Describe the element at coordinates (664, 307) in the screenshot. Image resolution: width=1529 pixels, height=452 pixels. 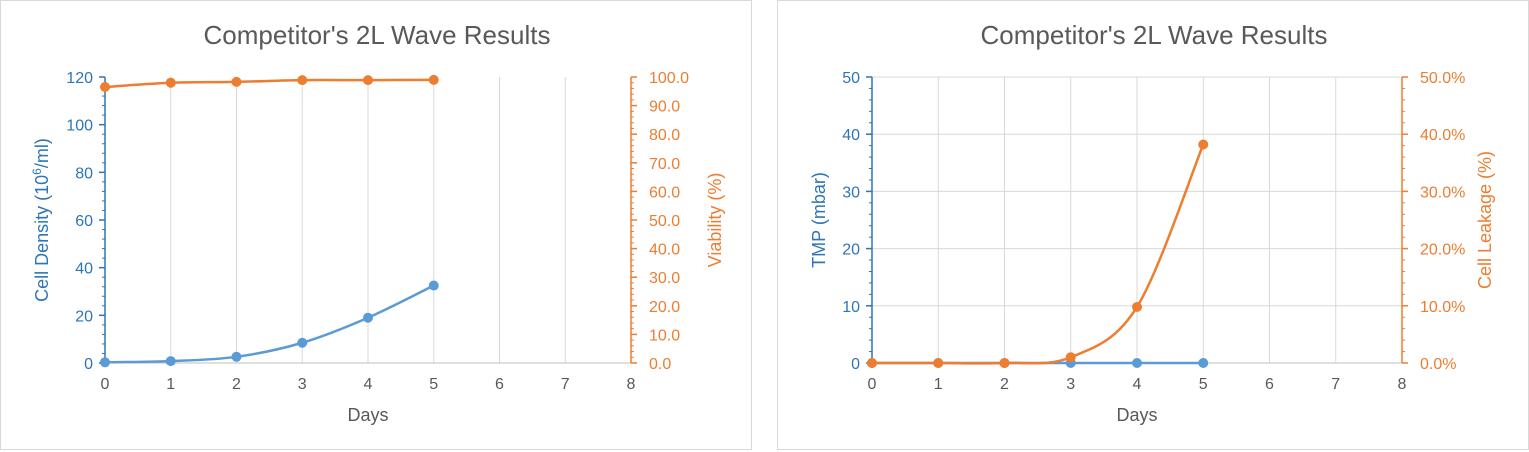
I see `right-axis-tick-label: 20.0` at that location.